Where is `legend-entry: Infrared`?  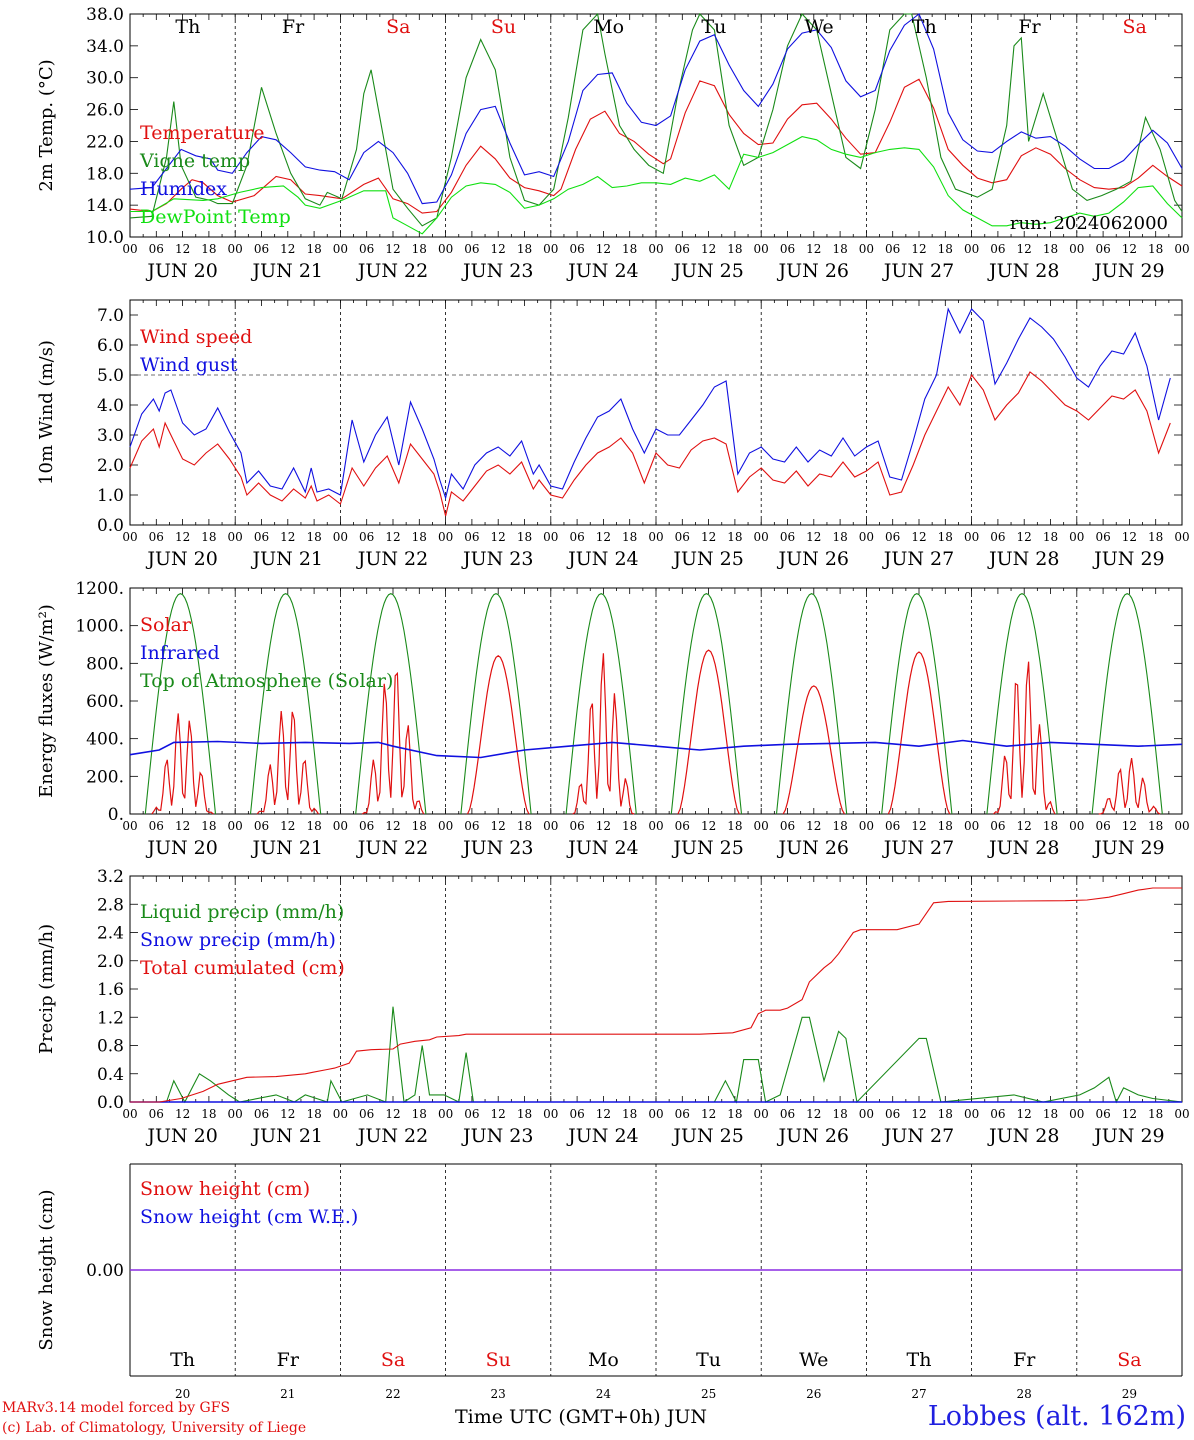 legend-entry: Infrared is located at coordinates (180, 653).